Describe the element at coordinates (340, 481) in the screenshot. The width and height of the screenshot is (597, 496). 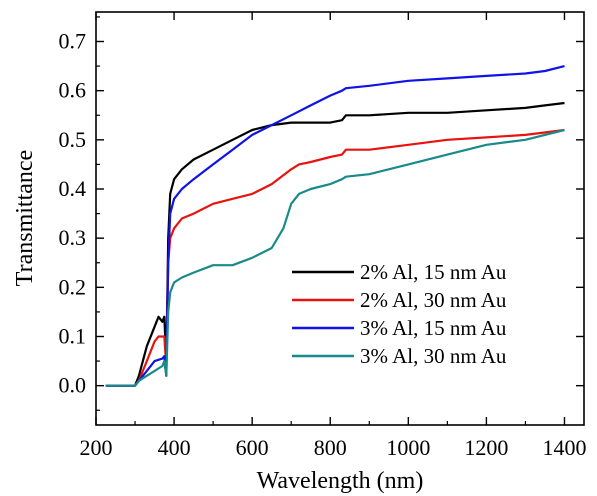
I see `x-axis-label: Wavelength (nm)` at that location.